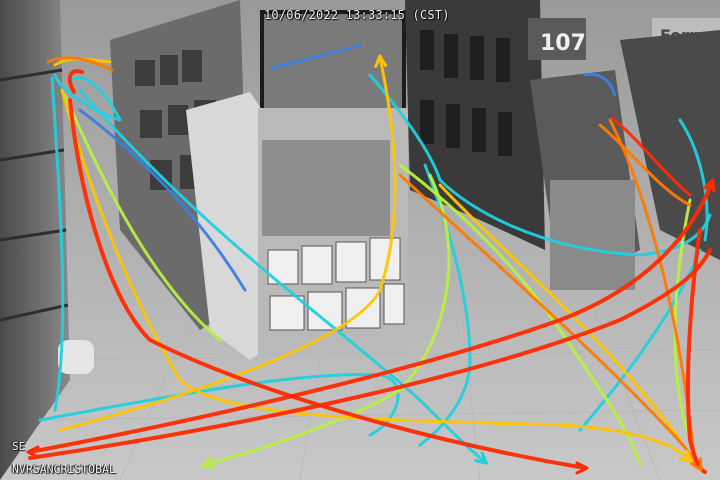 The height and width of the screenshot is (480, 720). What do you see at coordinates (326, 188) in the screenshot?
I see `endcap-sign` at bounding box center [326, 188].